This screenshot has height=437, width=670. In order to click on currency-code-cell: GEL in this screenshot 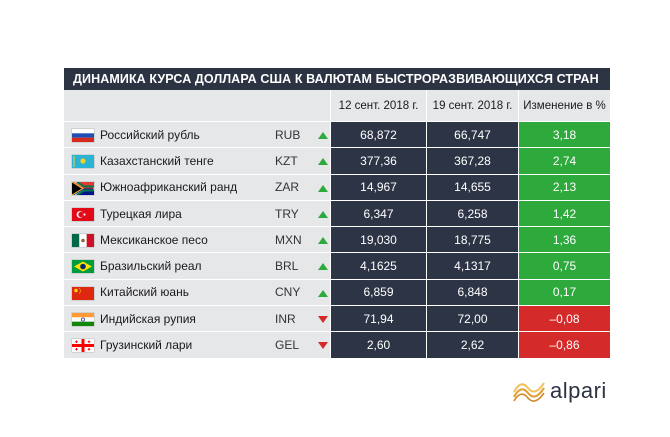, I will do `click(297, 345)`.